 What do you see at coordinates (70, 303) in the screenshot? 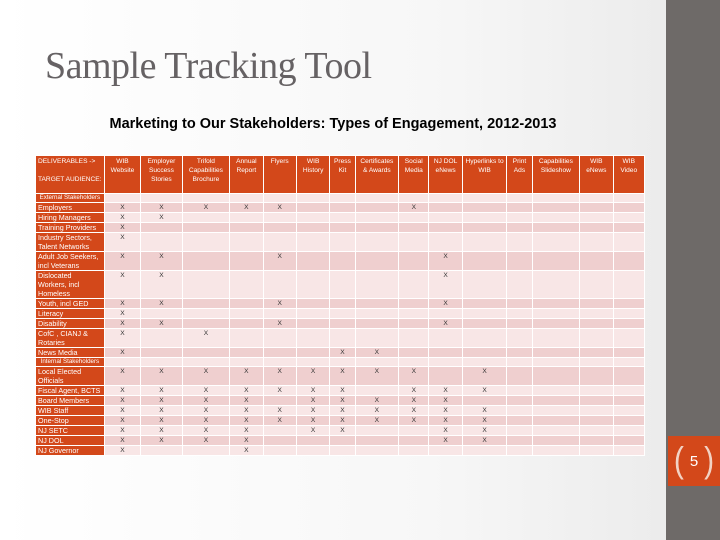
I see `row-label: Youth, incl GED` at bounding box center [70, 303].